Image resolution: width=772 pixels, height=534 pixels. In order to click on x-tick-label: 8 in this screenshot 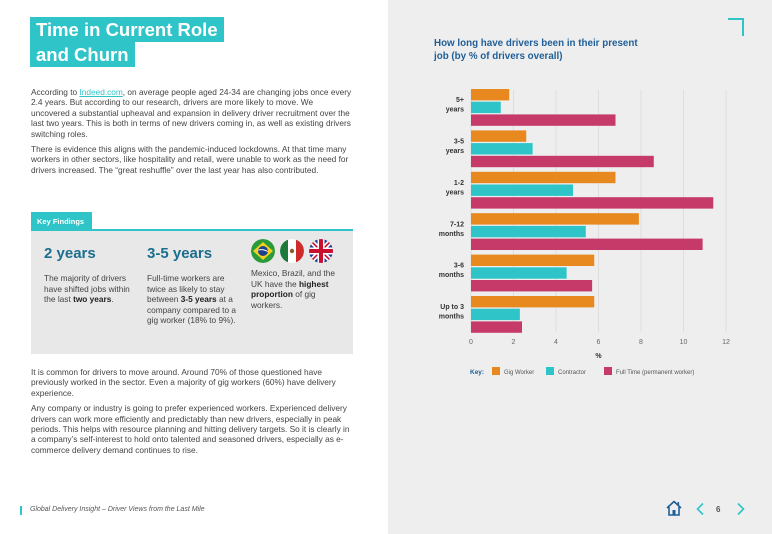, I will do `click(641, 342)`.